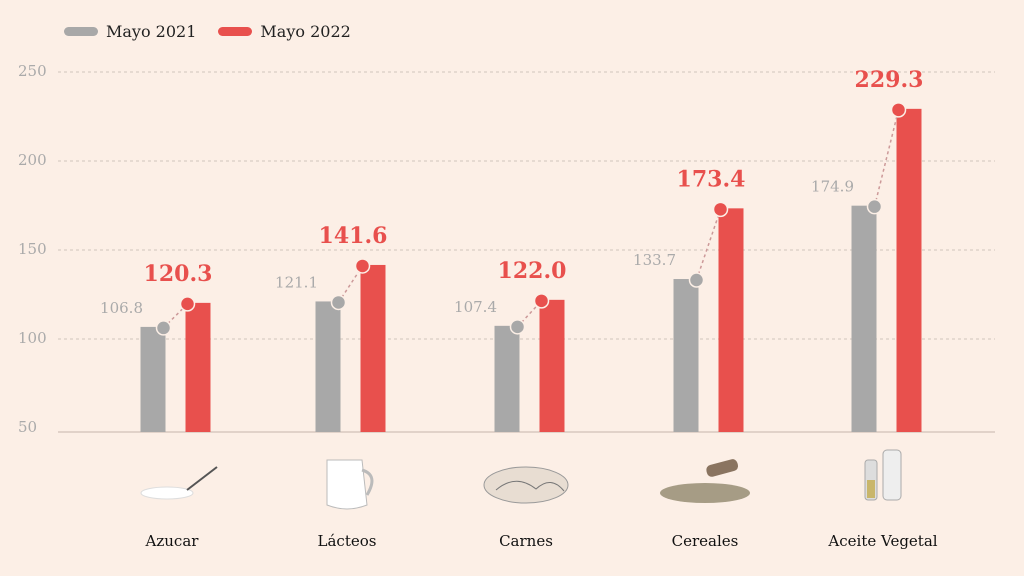 This screenshot has height=576, width=1024. What do you see at coordinates (526, 541) in the screenshot?
I see `category-label: Carnes` at bounding box center [526, 541].